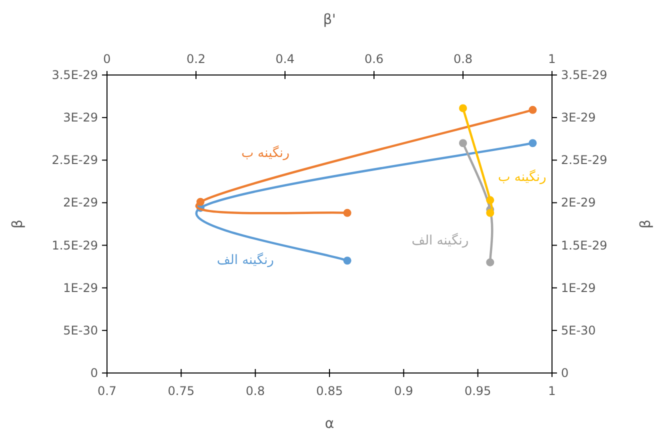 This screenshot has width=665, height=435. Describe the element at coordinates (584, 160) in the screenshot. I see `y2-tick-label: 2.5E-29` at that location.